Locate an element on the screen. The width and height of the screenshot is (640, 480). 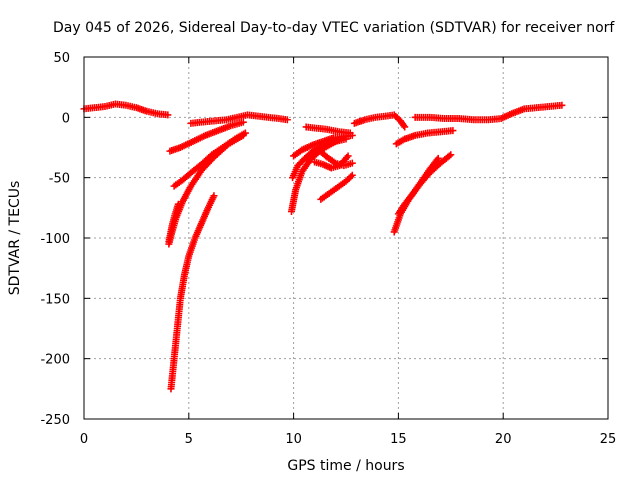
y-tick-label: 0 is located at coordinates (66, 118).